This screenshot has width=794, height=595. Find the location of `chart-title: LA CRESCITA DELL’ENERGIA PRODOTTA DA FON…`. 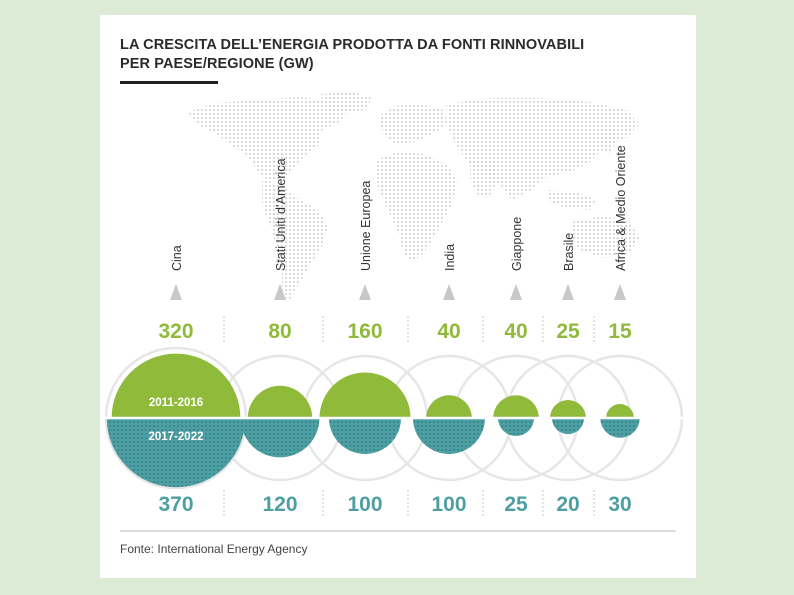

chart-title: LA CRESCITA DELL’ENERGIA PRODOTTA DA FON… is located at coordinates (352, 55).